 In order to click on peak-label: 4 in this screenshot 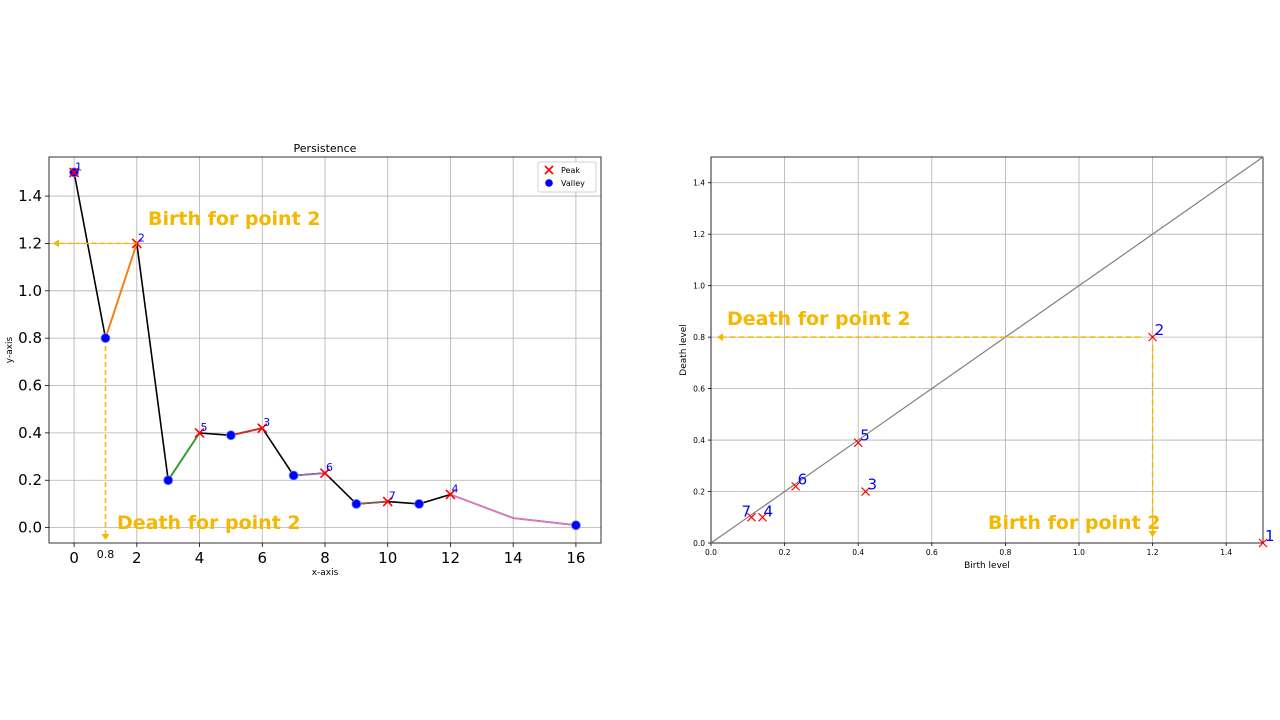, I will do `click(454, 488)`.